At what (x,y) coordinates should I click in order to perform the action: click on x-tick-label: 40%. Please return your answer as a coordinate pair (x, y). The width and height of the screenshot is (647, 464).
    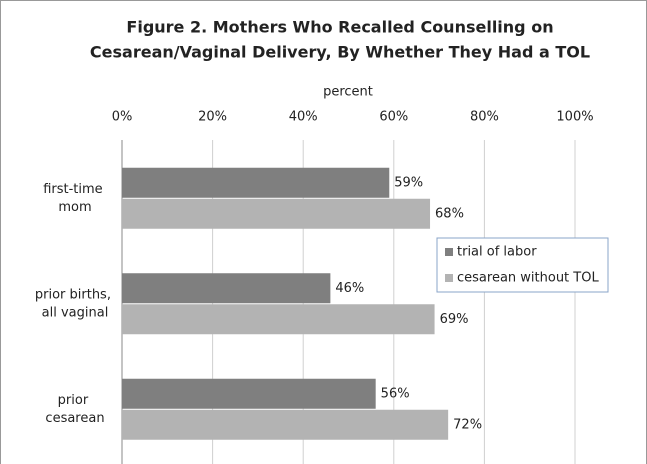
    Looking at the image, I should click on (303, 117).